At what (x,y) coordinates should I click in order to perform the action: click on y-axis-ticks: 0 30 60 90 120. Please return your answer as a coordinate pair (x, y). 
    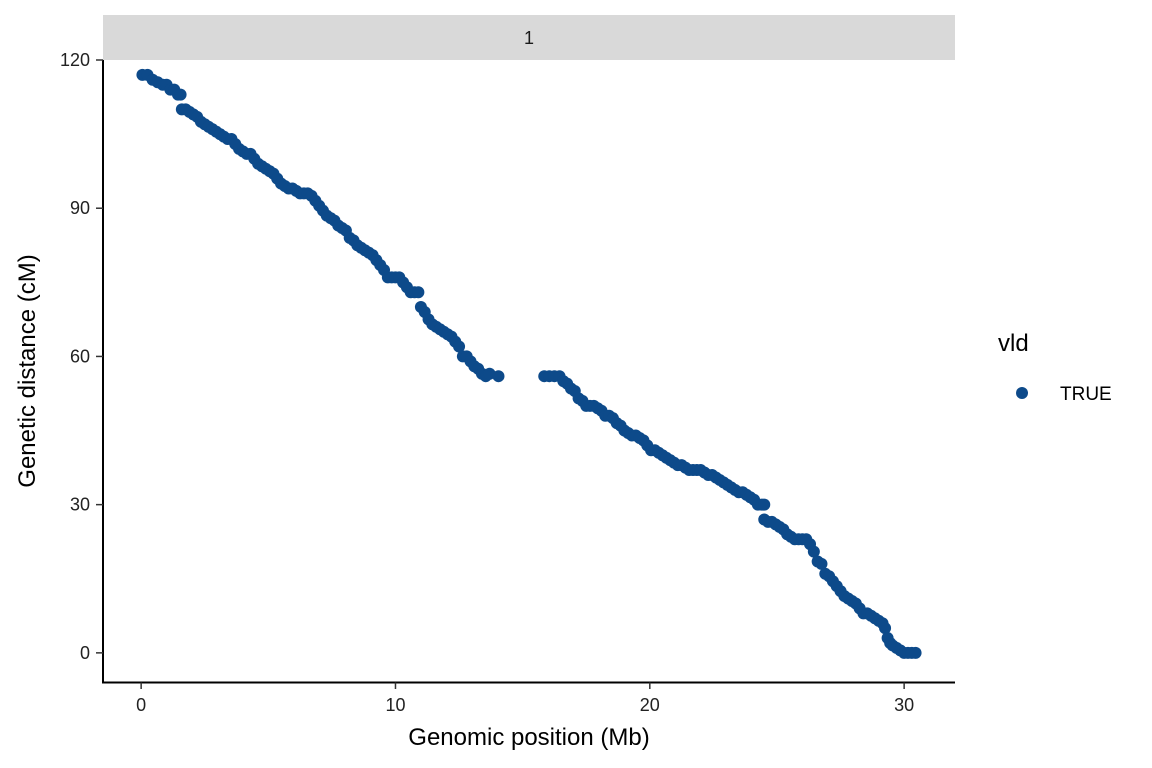
    Looking at the image, I should click on (81, 356).